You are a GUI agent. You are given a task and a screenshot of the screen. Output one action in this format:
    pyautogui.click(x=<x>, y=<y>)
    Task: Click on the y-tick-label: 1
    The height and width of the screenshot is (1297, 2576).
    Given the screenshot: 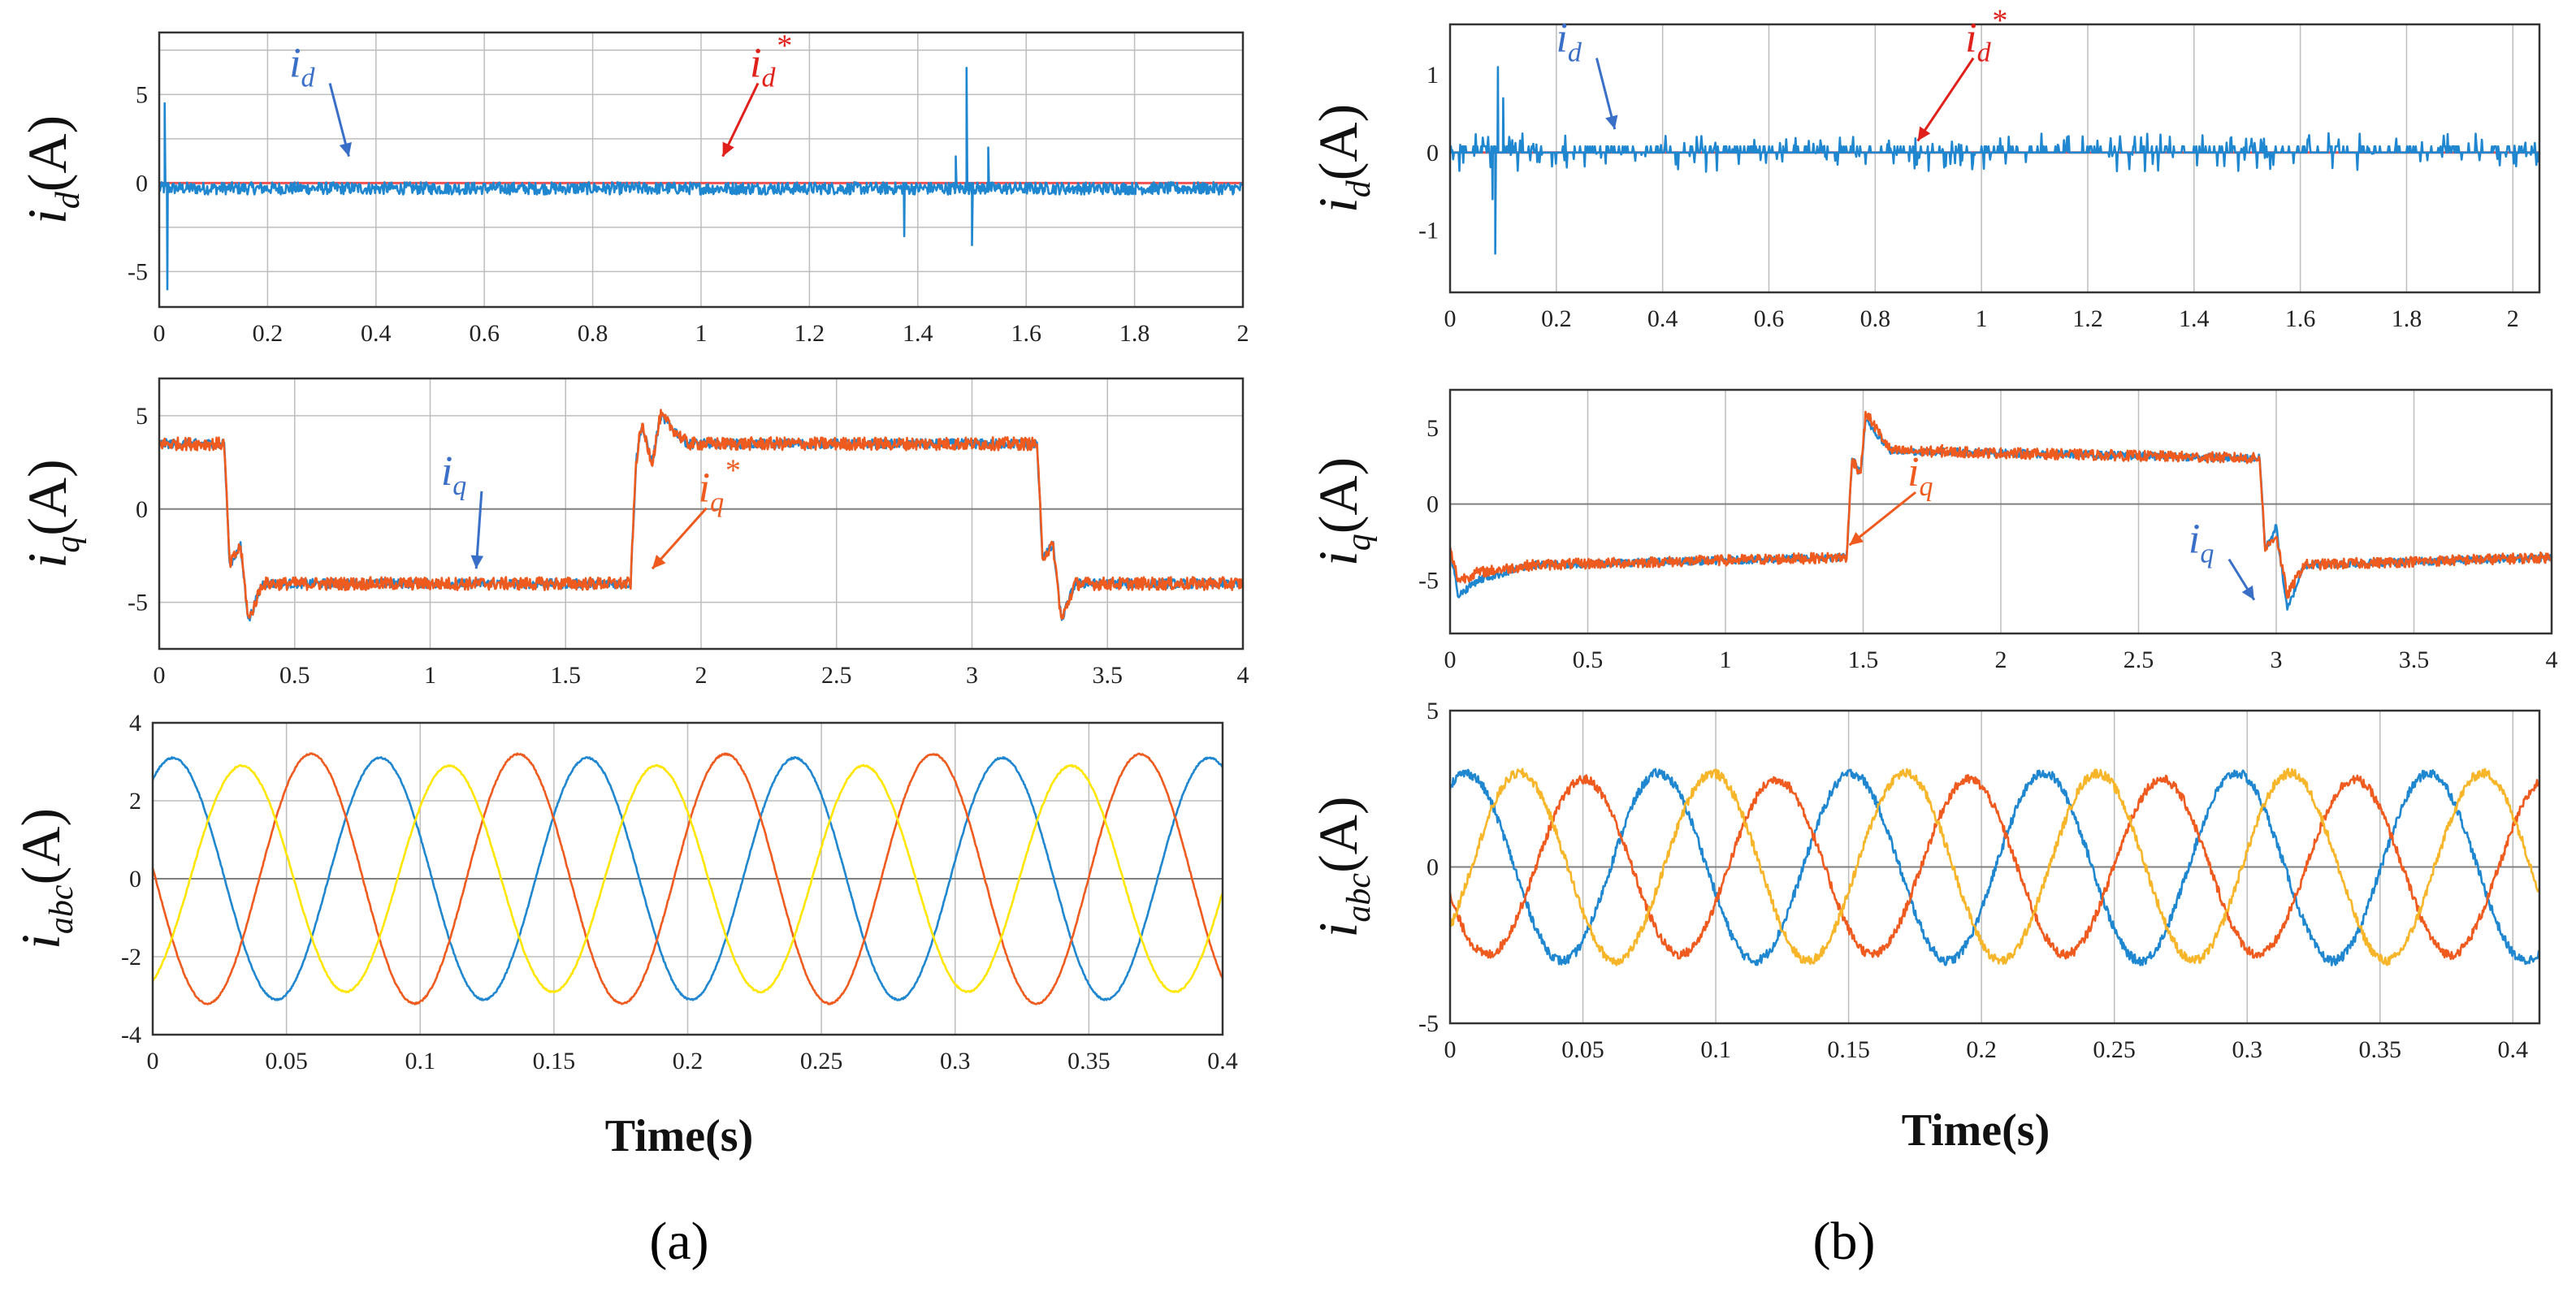 What is the action you would take?
    pyautogui.click(x=1433, y=75)
    